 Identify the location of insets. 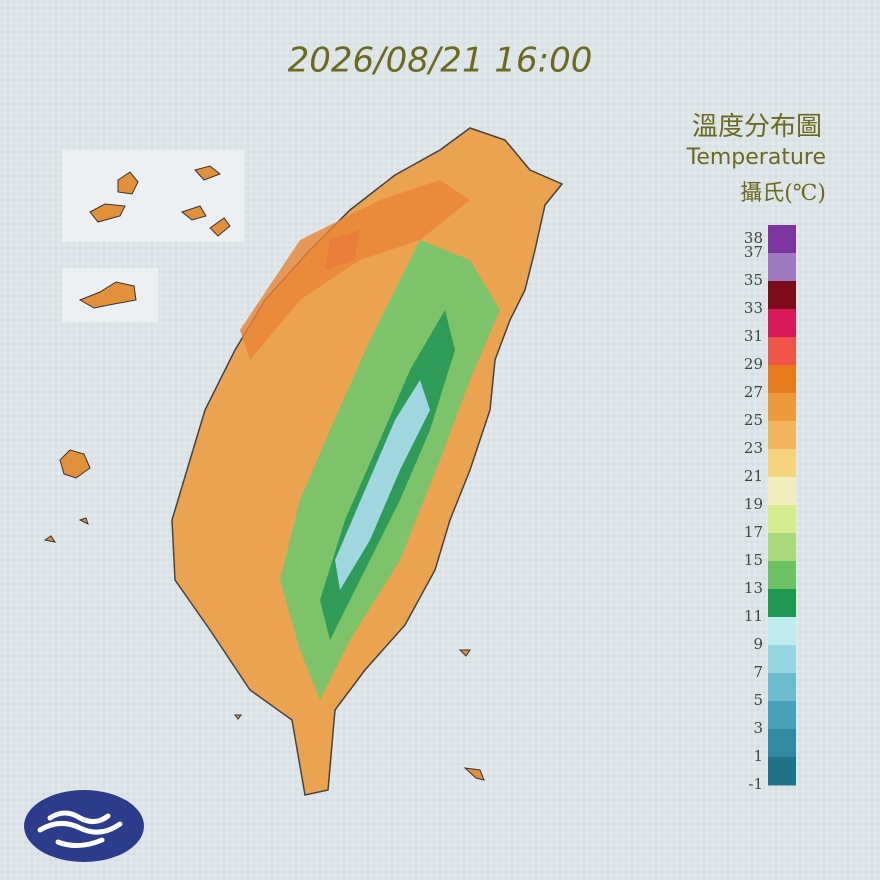
(143, 346).